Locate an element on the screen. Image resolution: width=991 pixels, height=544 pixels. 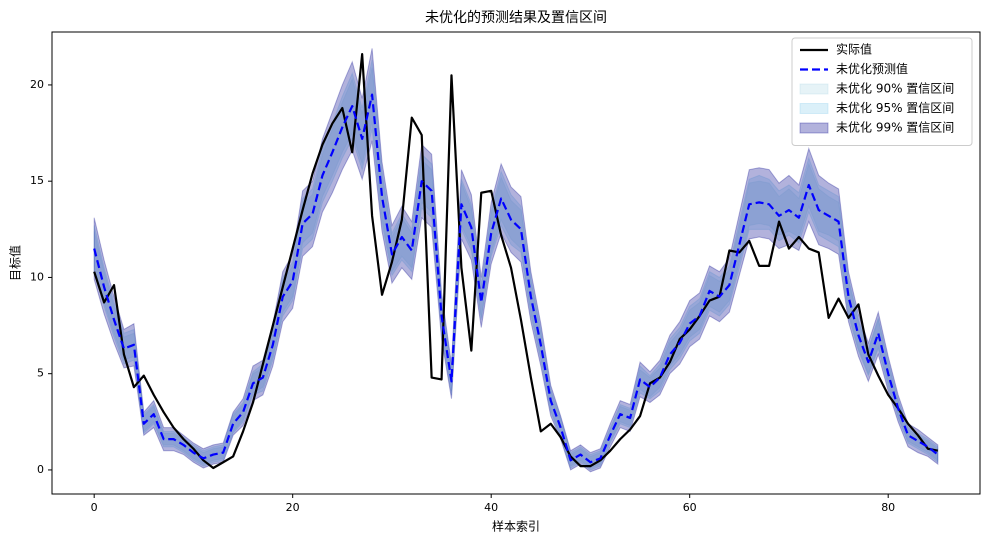
legend-label: 实际值 is located at coordinates (854, 49).